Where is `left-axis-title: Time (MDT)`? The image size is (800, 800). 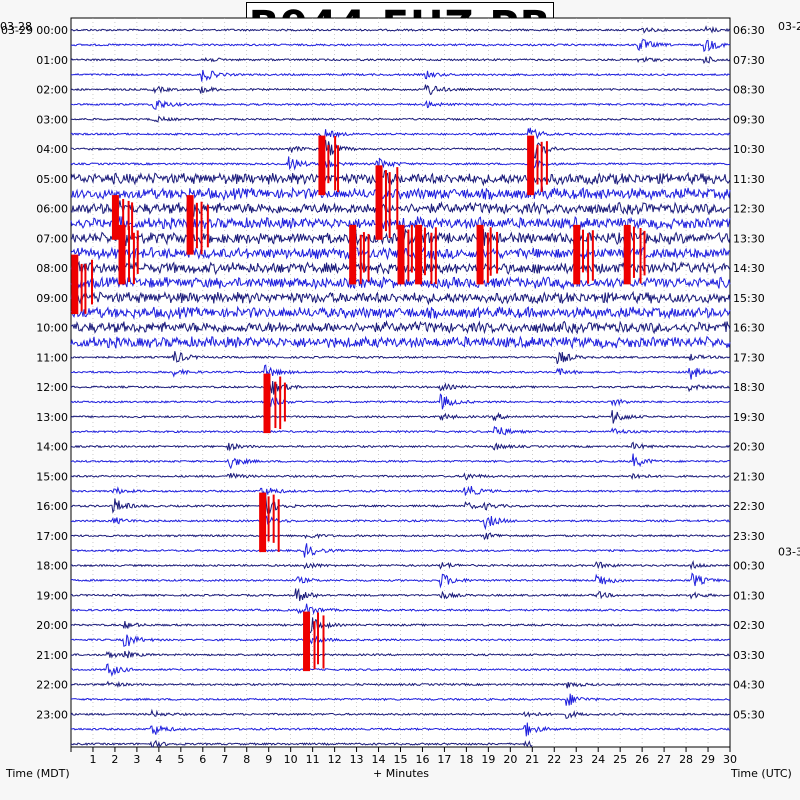
left-axis-title: Time (MDT) is located at coordinates (38, 773).